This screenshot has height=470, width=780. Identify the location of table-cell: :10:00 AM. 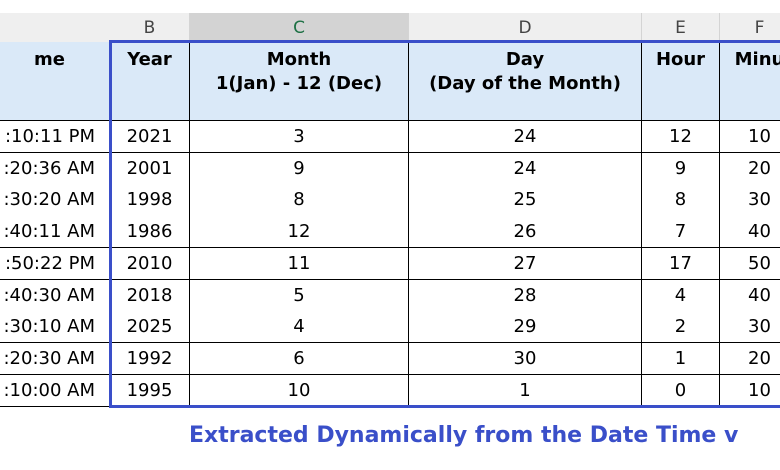
(55, 390).